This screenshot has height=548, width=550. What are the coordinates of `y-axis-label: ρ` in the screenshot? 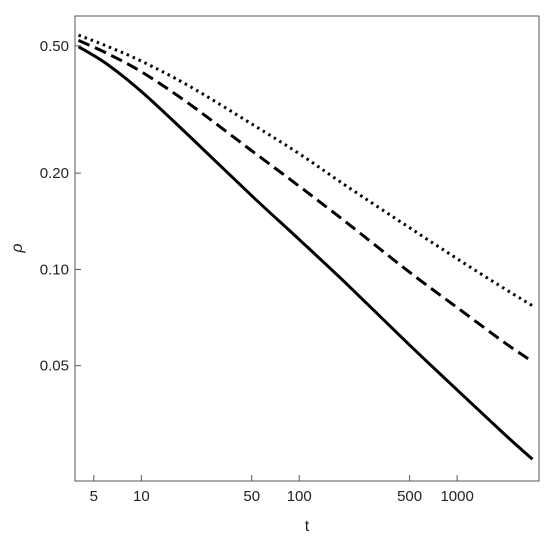 It's located at (17, 248).